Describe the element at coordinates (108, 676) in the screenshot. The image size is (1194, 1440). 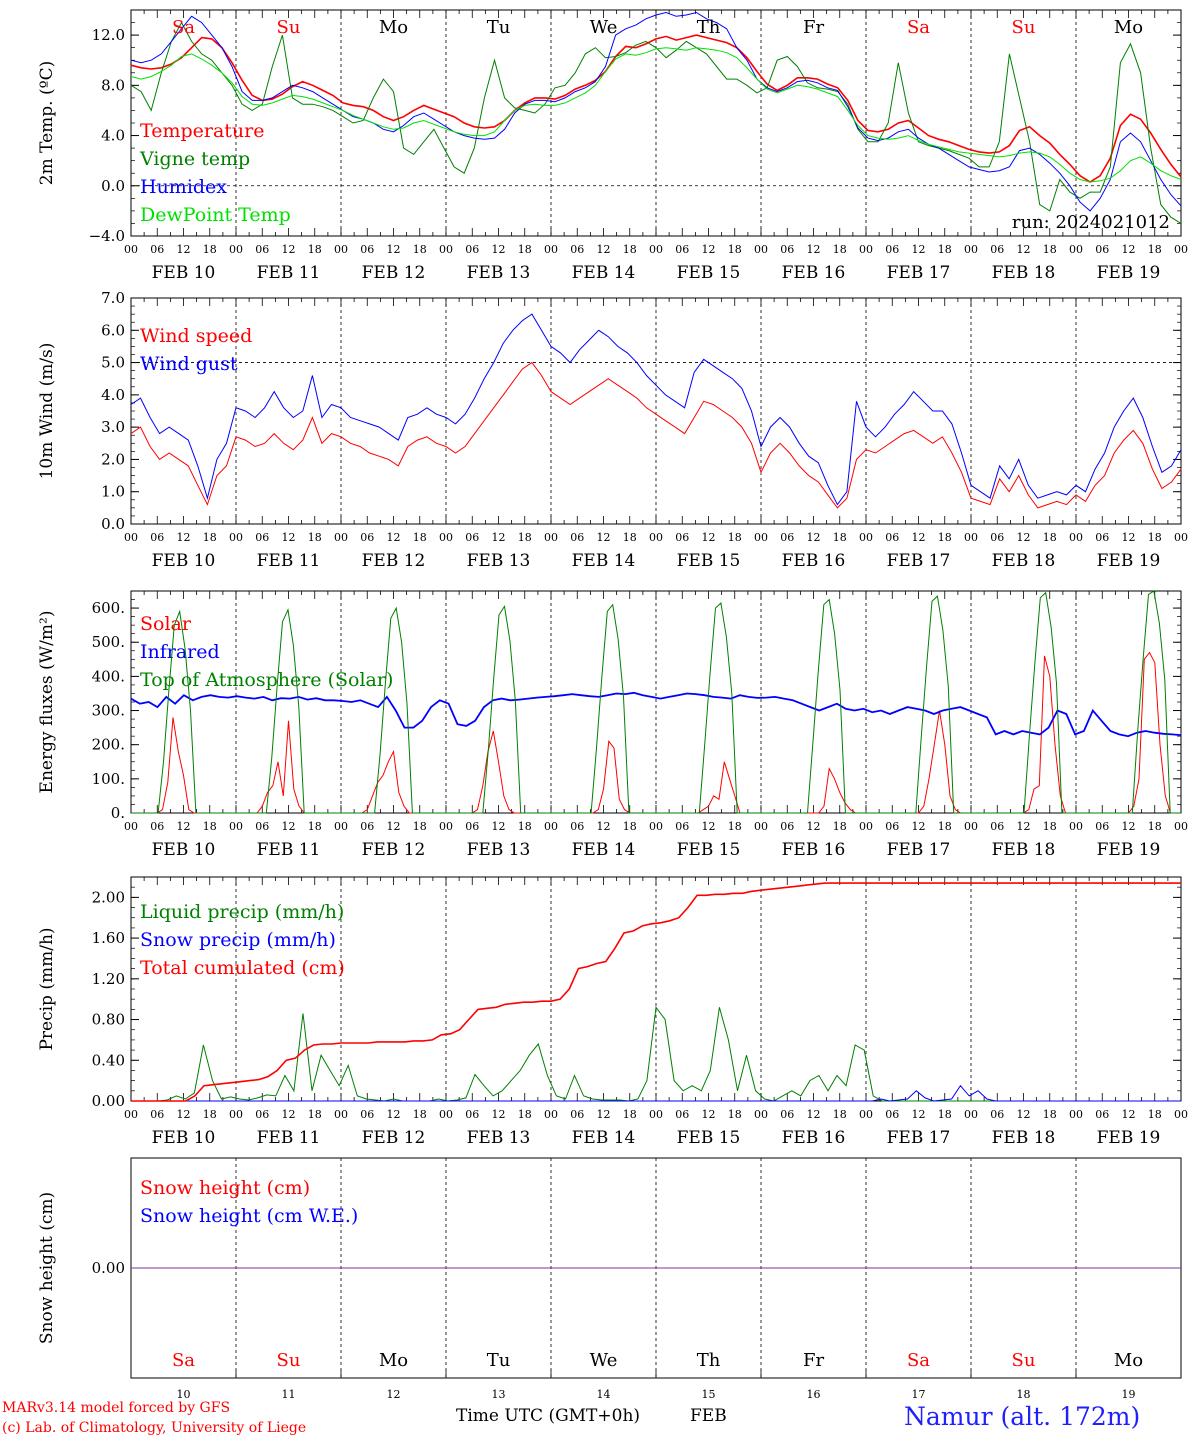
I see `y-tick-label: 400.` at that location.